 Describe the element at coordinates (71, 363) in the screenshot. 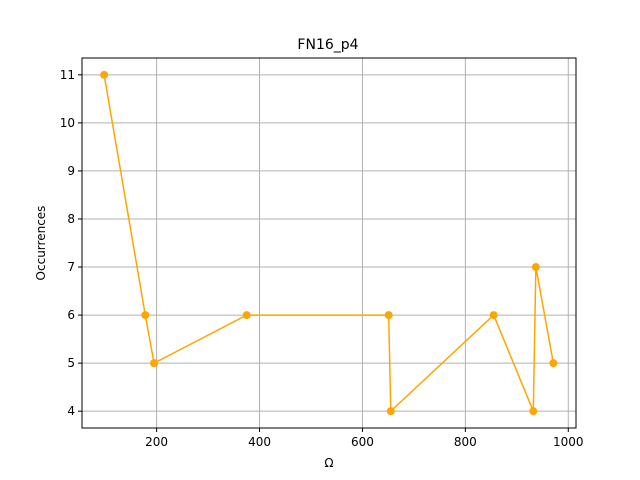

I see `y-tick-label: 5` at that location.